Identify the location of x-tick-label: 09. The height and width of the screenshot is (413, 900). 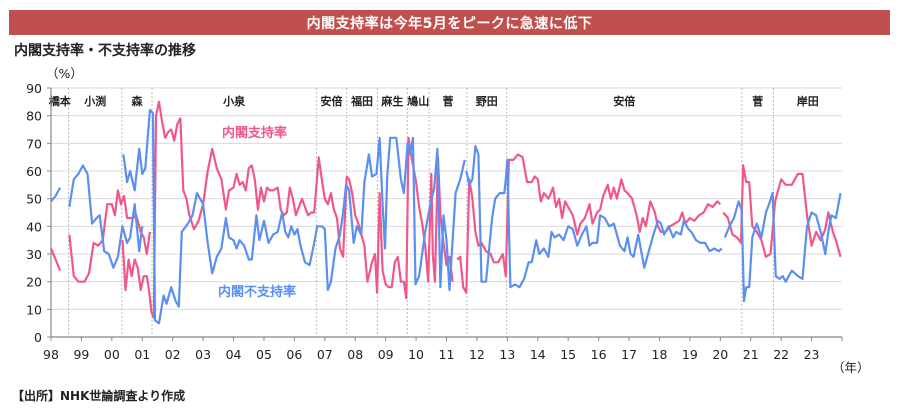
(386, 354).